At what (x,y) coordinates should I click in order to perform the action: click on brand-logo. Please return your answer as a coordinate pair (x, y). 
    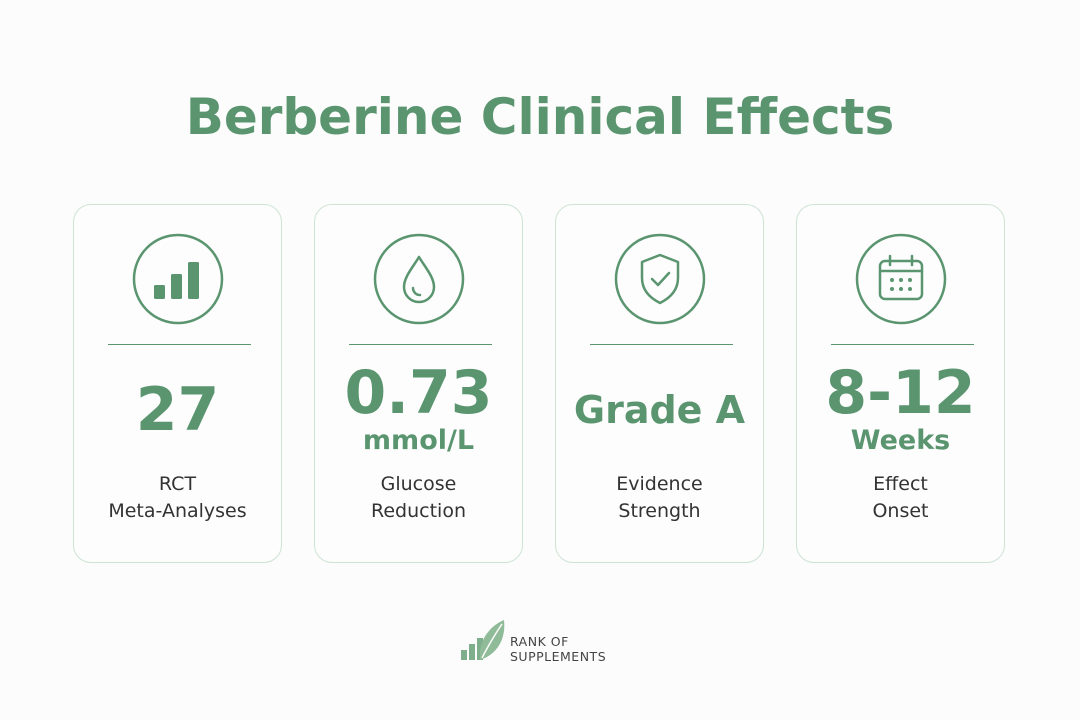
    Looking at the image, I should click on (483, 640).